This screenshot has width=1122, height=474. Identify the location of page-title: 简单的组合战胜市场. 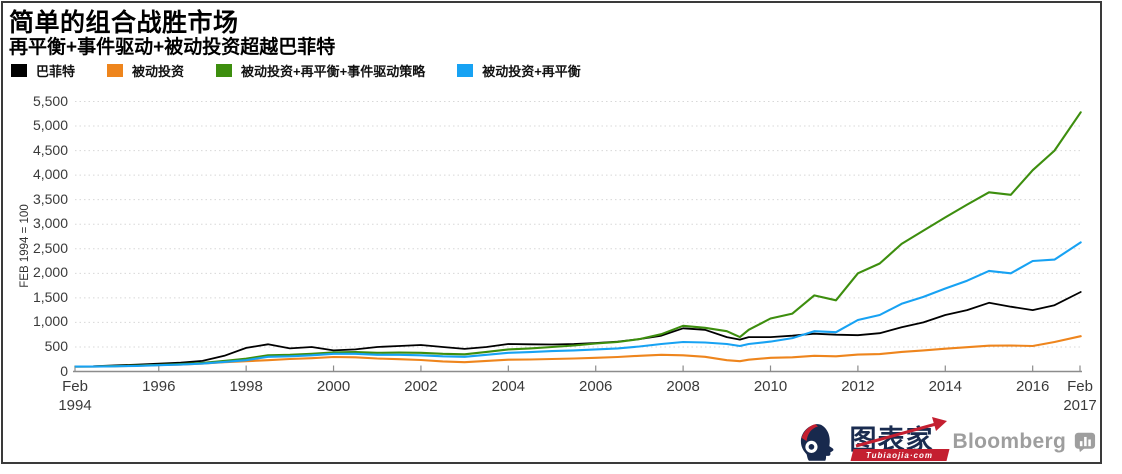
(124, 23).